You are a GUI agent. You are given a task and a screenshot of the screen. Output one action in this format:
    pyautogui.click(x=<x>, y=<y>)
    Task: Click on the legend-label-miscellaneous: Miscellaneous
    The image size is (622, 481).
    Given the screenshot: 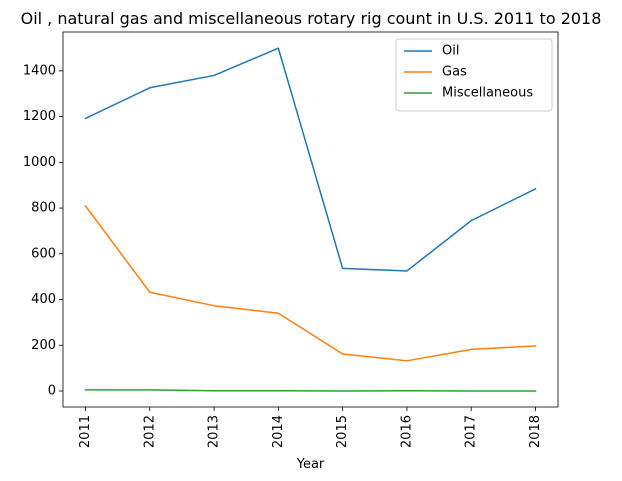 What is the action you would take?
    pyautogui.click(x=487, y=93)
    